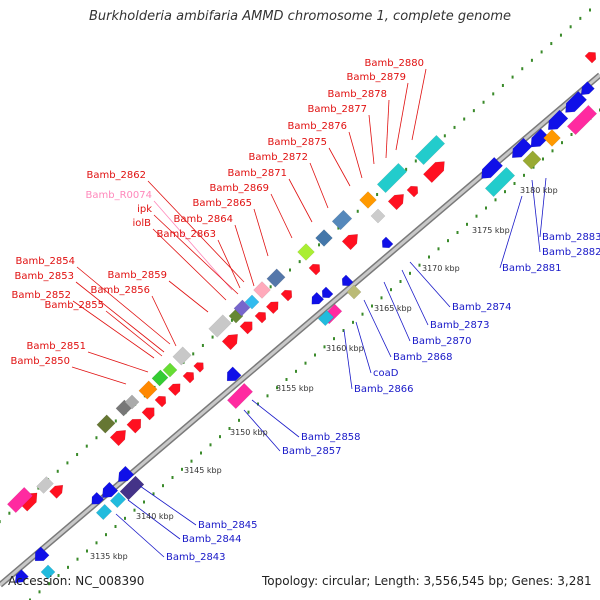 The width and height of the screenshot is (600, 600). Describe the element at coordinates (571, 252) in the screenshot. I see `gene-label: Bamb_2882` at that location.